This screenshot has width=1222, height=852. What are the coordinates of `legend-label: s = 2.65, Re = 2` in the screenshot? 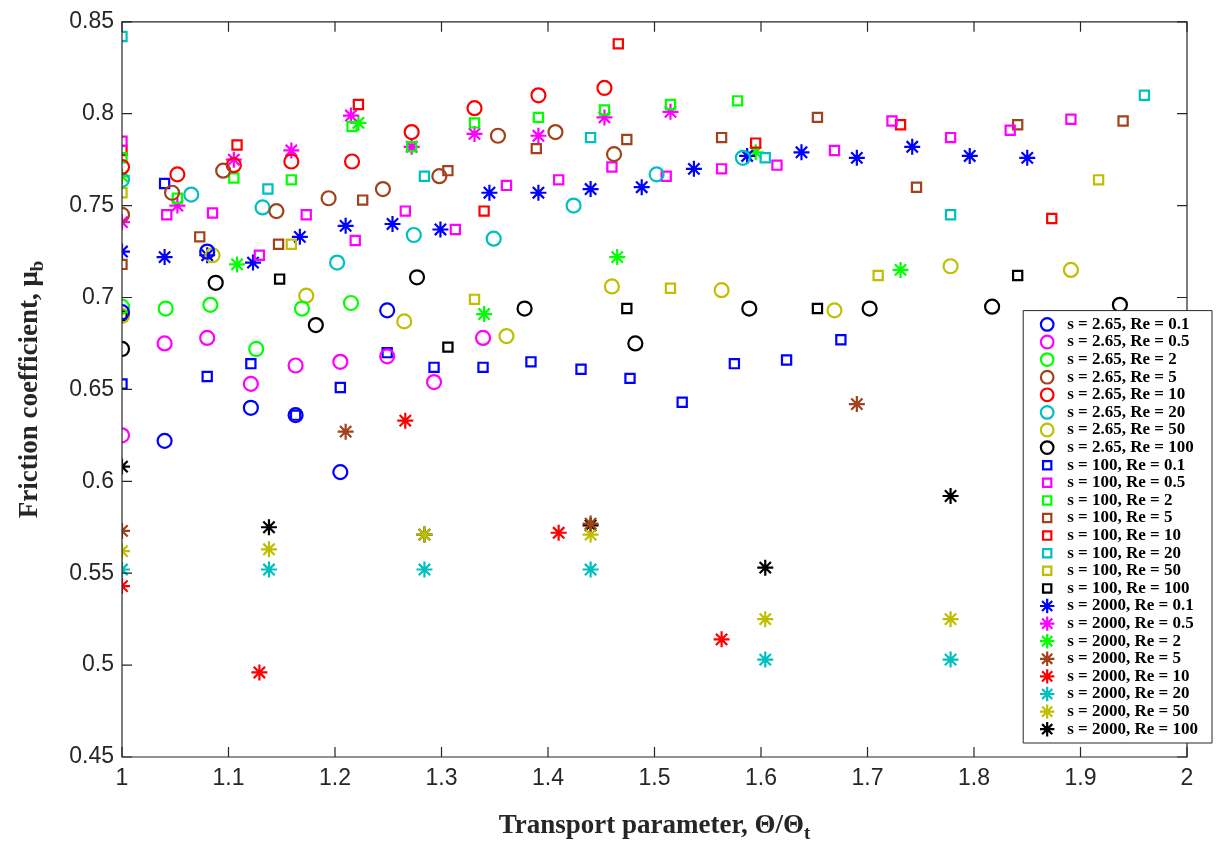 It's located at (1122, 358).